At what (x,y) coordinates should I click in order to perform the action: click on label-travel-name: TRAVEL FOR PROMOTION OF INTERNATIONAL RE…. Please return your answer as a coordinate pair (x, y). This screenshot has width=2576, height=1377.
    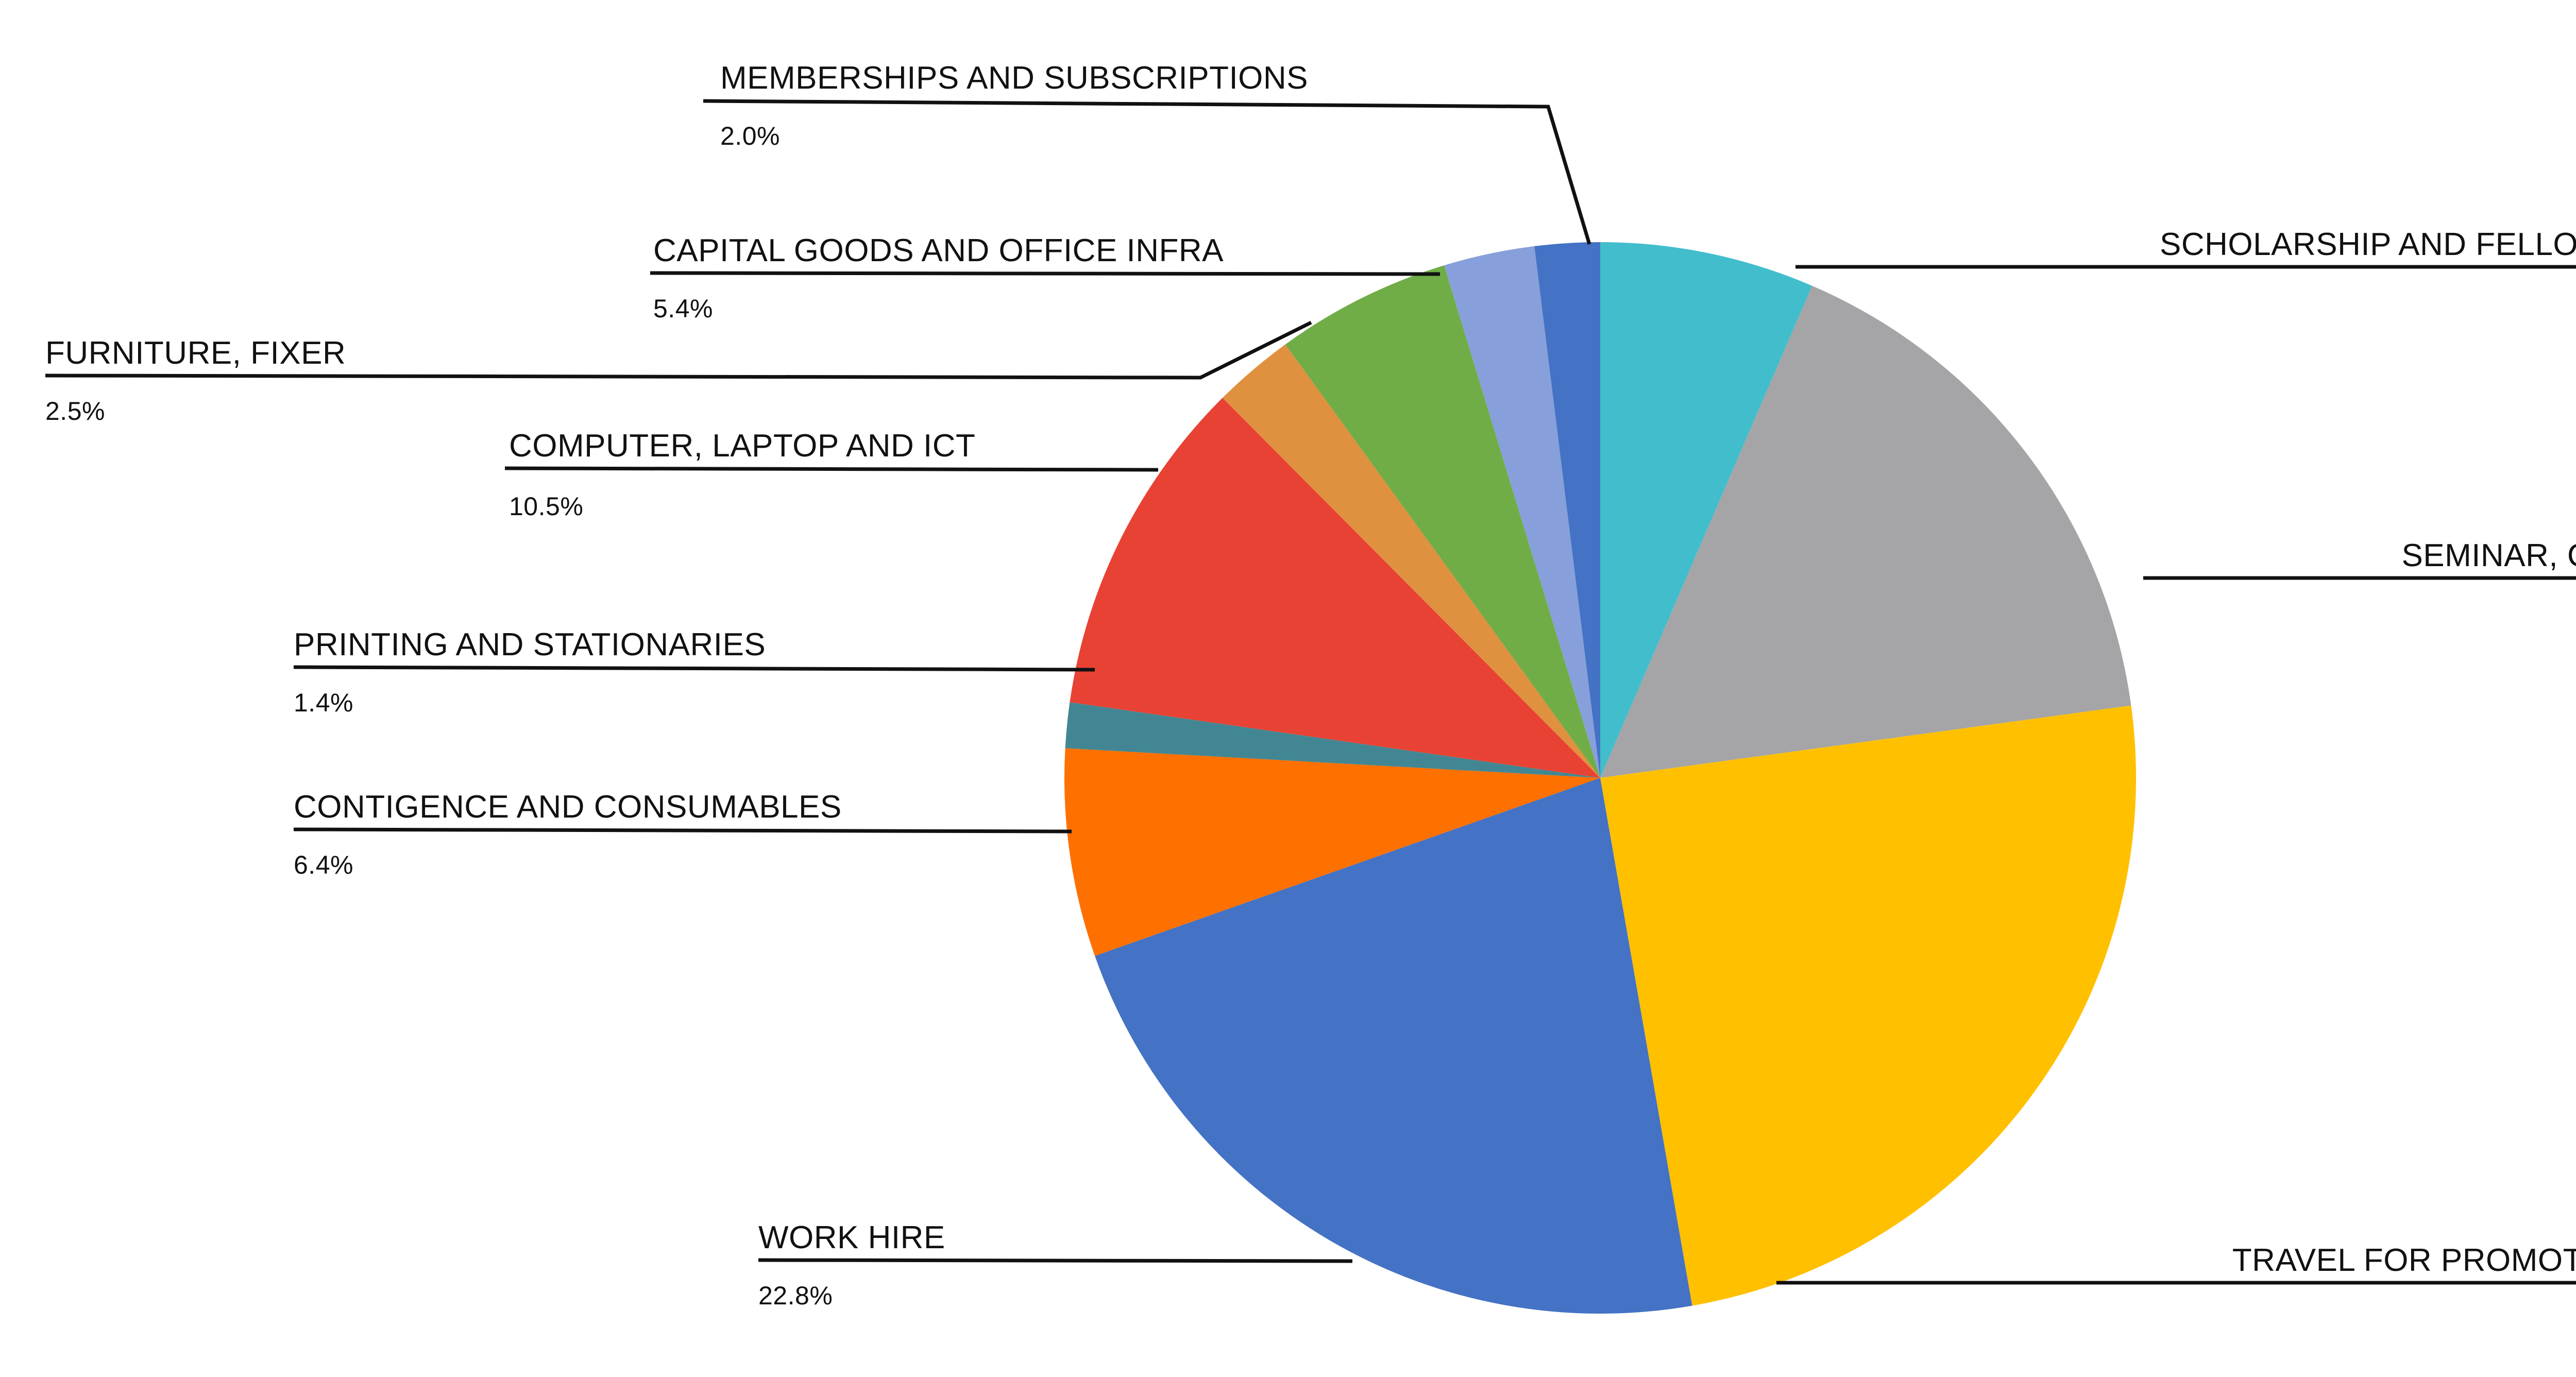
    Looking at the image, I should click on (2404, 1260).